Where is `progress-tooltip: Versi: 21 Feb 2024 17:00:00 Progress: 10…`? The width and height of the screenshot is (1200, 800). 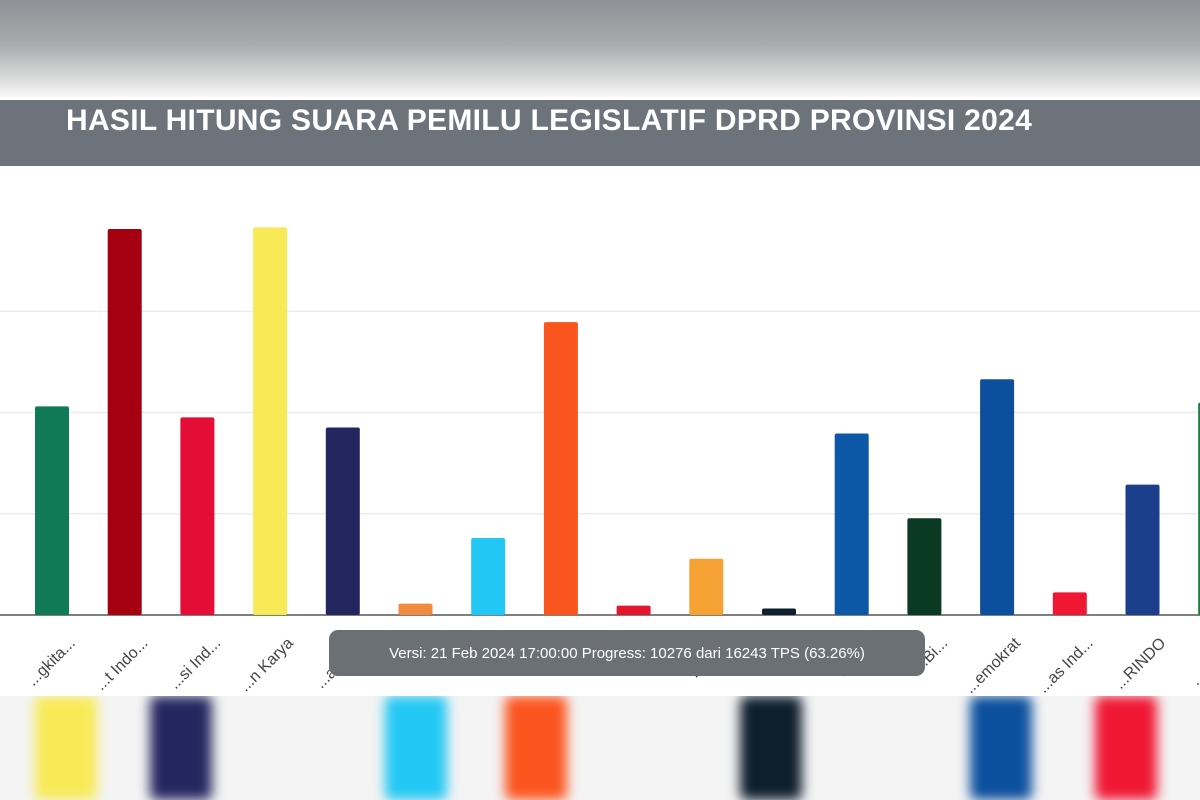 progress-tooltip: Versi: 21 Feb 2024 17:00:00 Progress: 10… is located at coordinates (627, 653).